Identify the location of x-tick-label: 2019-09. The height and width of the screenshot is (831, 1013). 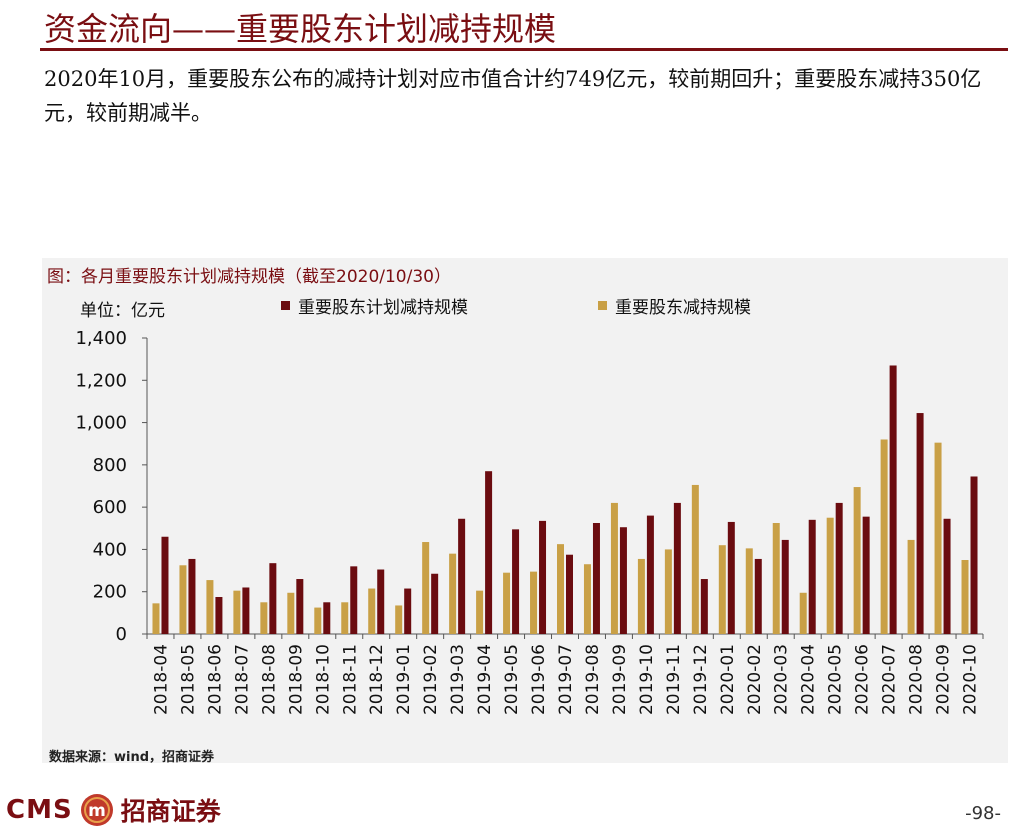
(620, 679).